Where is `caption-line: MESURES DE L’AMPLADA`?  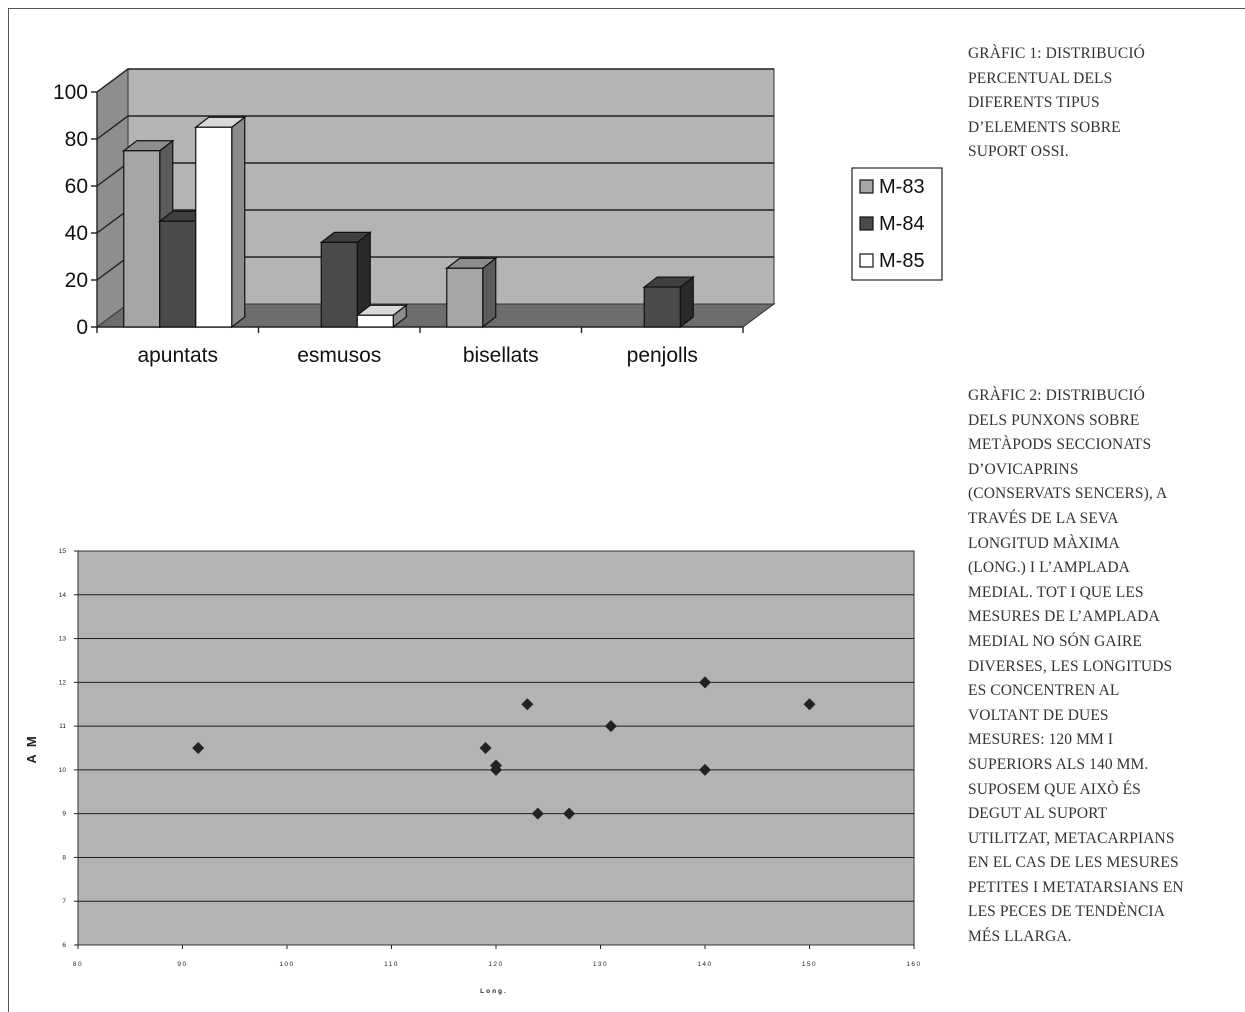 caption-line: MESURES DE L’AMPLADA is located at coordinates (1064, 617).